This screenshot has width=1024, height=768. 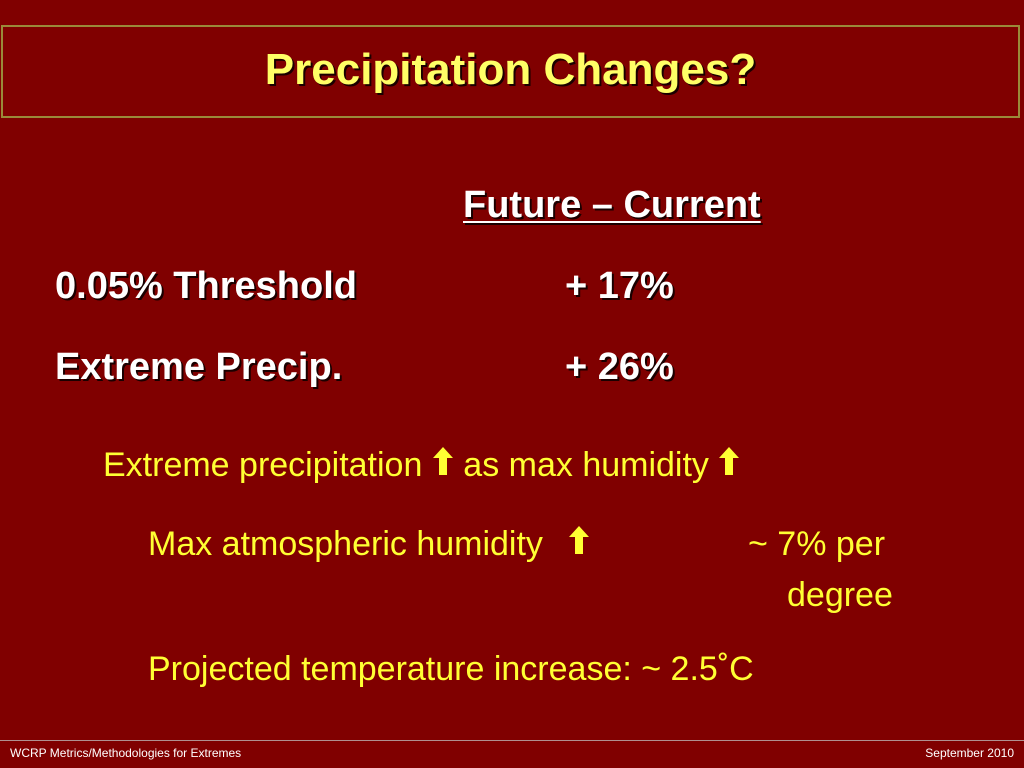 What do you see at coordinates (126, 753) in the screenshot?
I see `footer-left-text: WCRP Metrics/Methodologies for Extremes` at bounding box center [126, 753].